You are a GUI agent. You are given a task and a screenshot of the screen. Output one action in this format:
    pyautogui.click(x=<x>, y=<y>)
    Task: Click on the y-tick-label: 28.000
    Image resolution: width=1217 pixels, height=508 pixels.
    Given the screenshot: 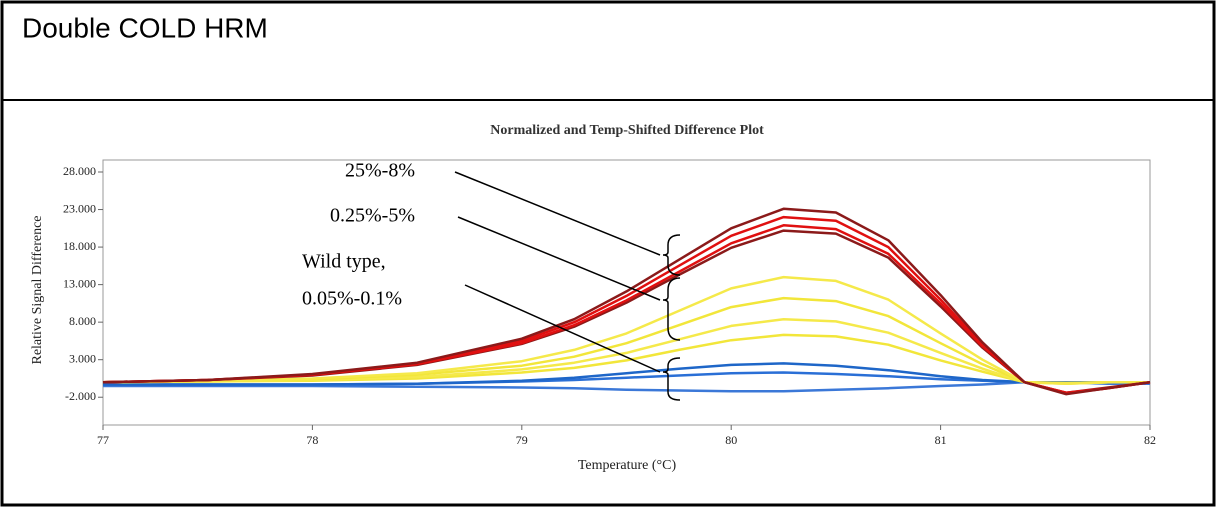 What is the action you would take?
    pyautogui.click(x=79, y=171)
    